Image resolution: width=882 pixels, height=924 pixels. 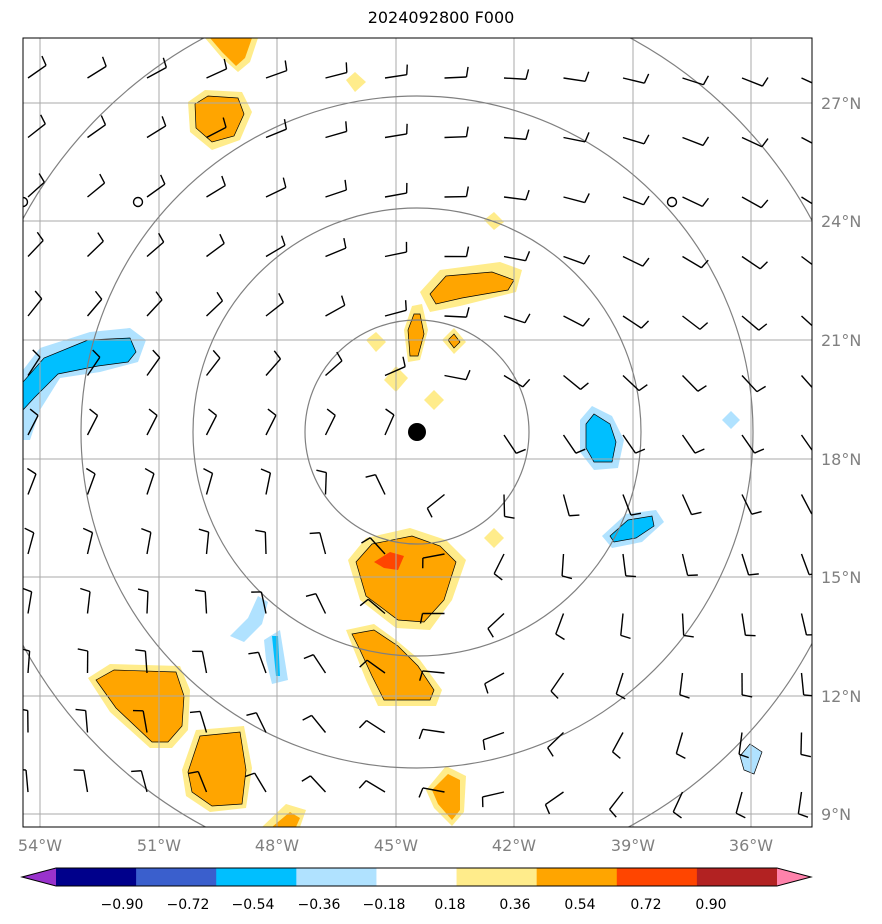 What do you see at coordinates (841, 577) in the screenshot?
I see `lat-label: 15°N` at bounding box center [841, 577].